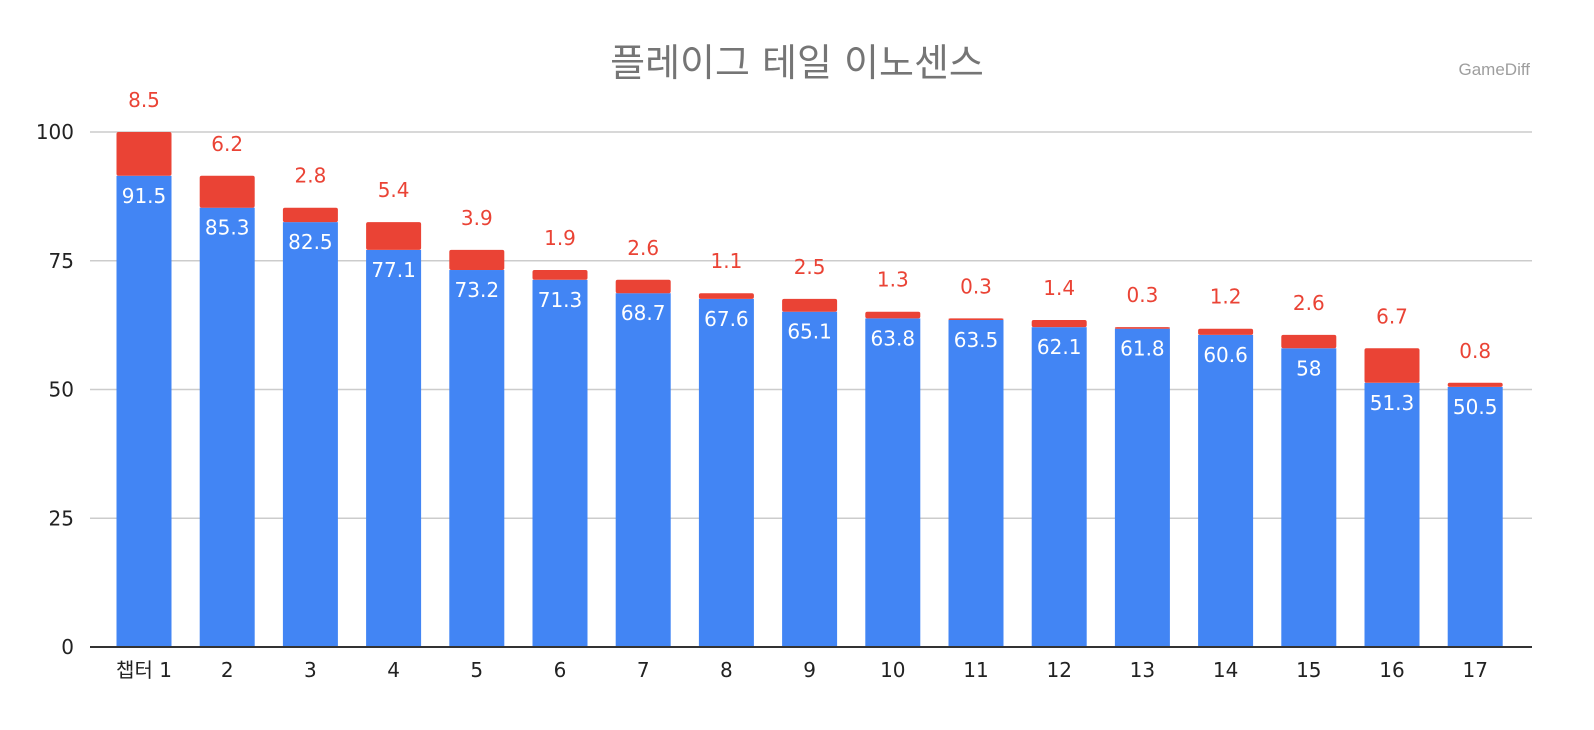 This screenshot has width=1594, height=730. Describe the element at coordinates (1391, 670) in the screenshot. I see `x-tick-label: 16` at that location.